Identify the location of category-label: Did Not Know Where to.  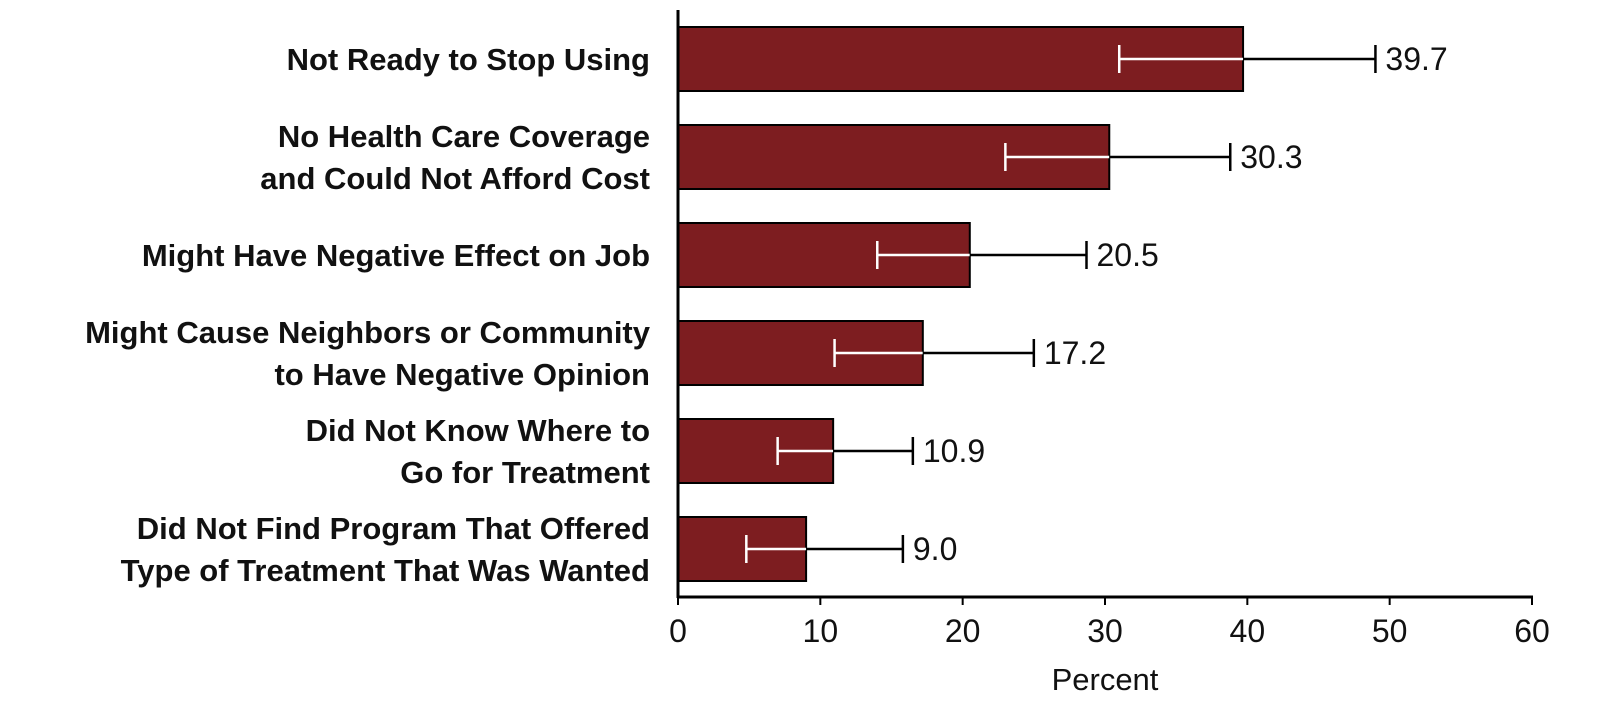
(478, 430).